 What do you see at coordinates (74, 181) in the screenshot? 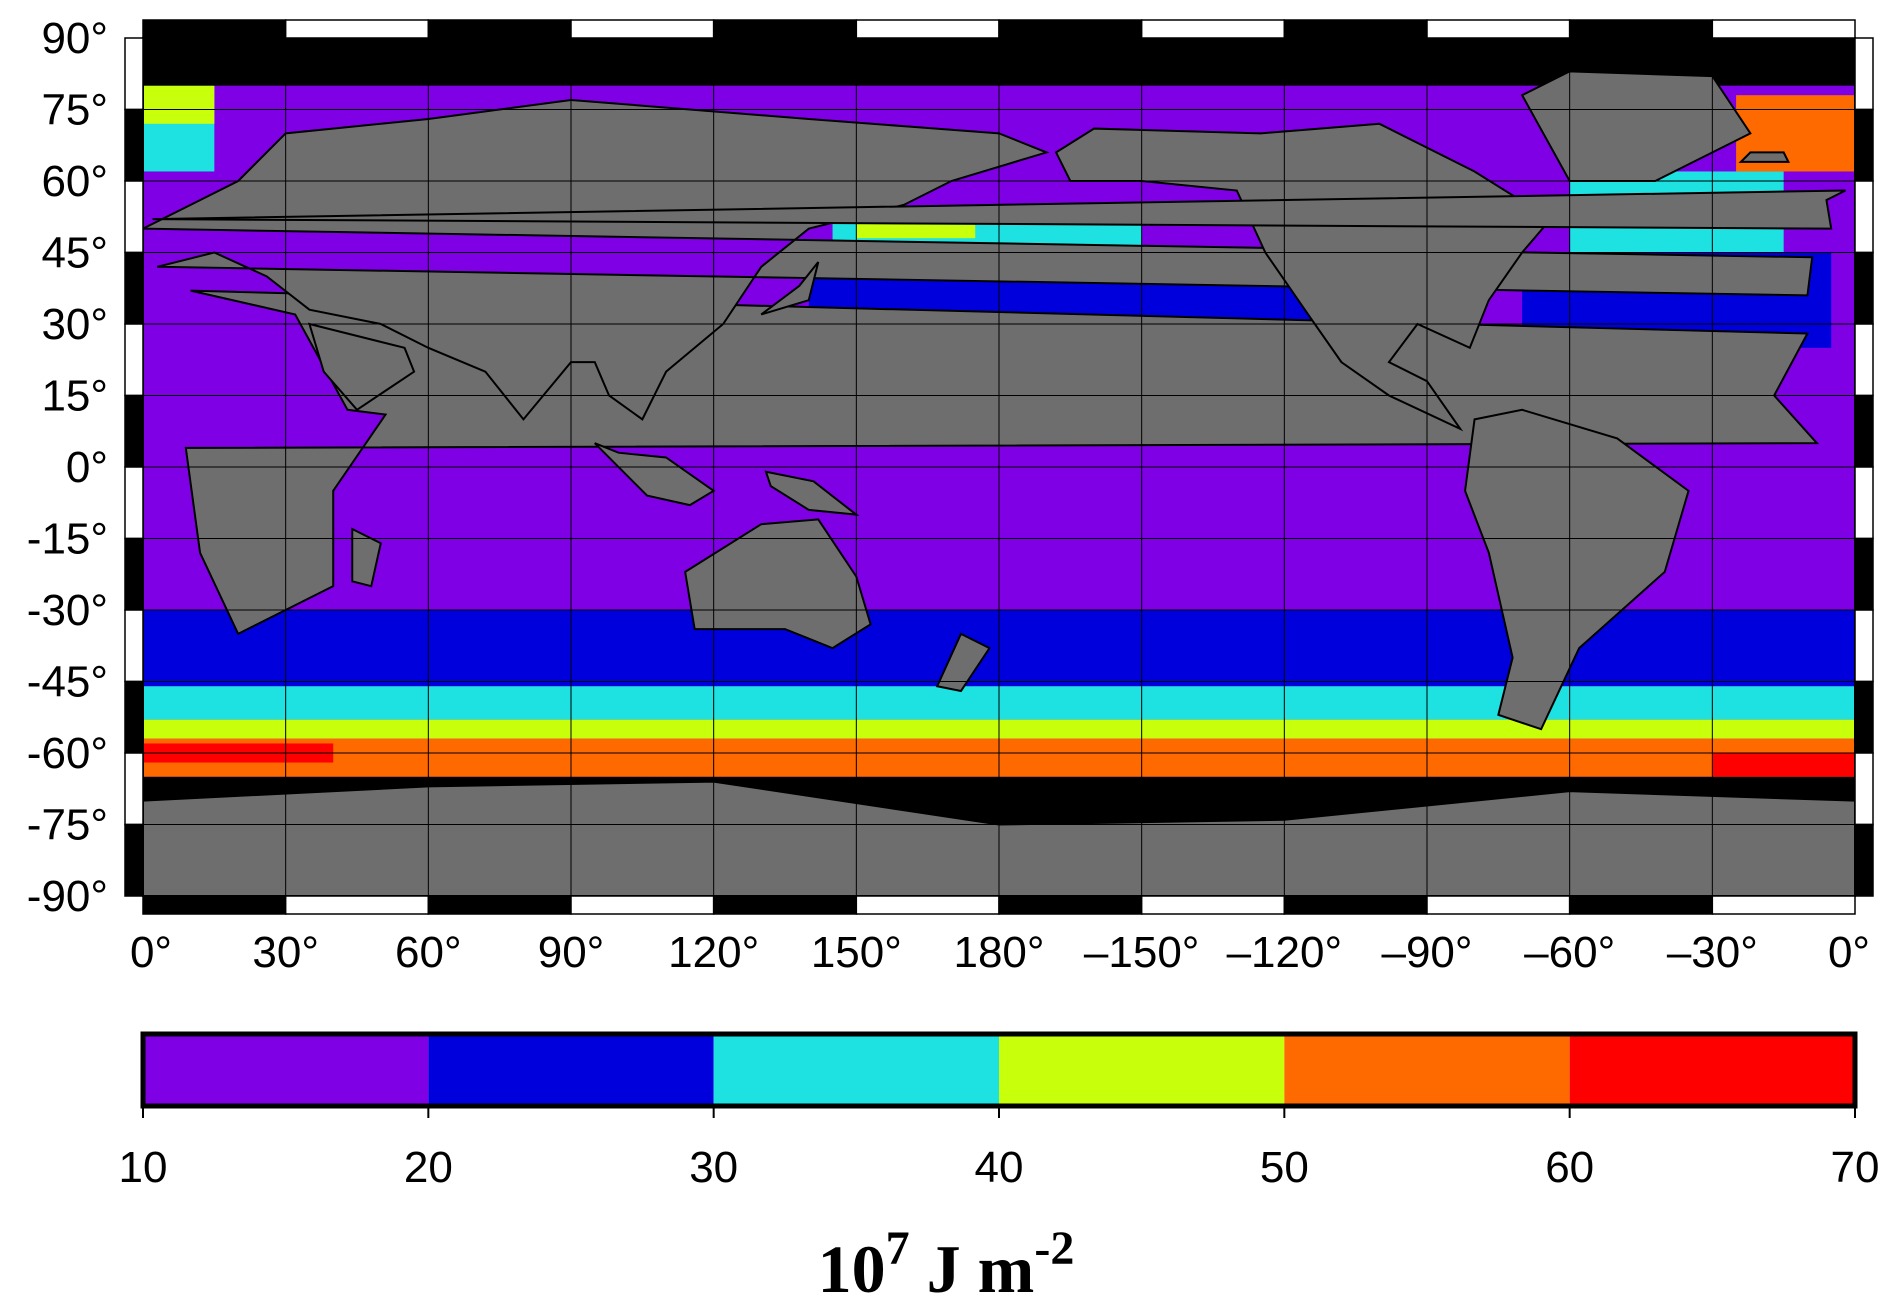
I see `latitude-tick-label: 60°` at bounding box center [74, 181].